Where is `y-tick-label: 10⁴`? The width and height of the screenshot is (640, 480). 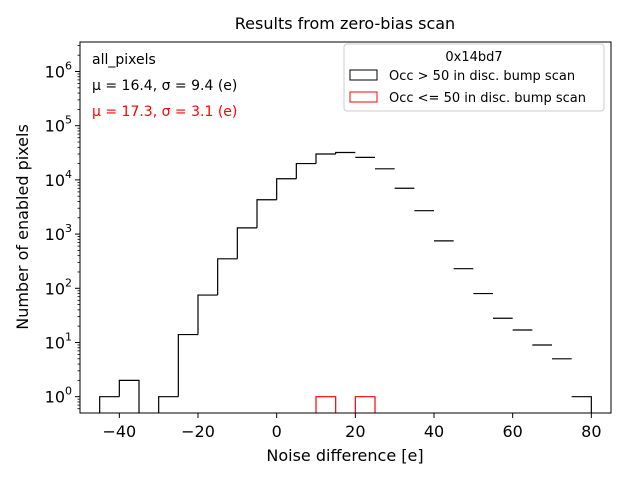 y-tick-label: 10⁴ is located at coordinates (58, 179).